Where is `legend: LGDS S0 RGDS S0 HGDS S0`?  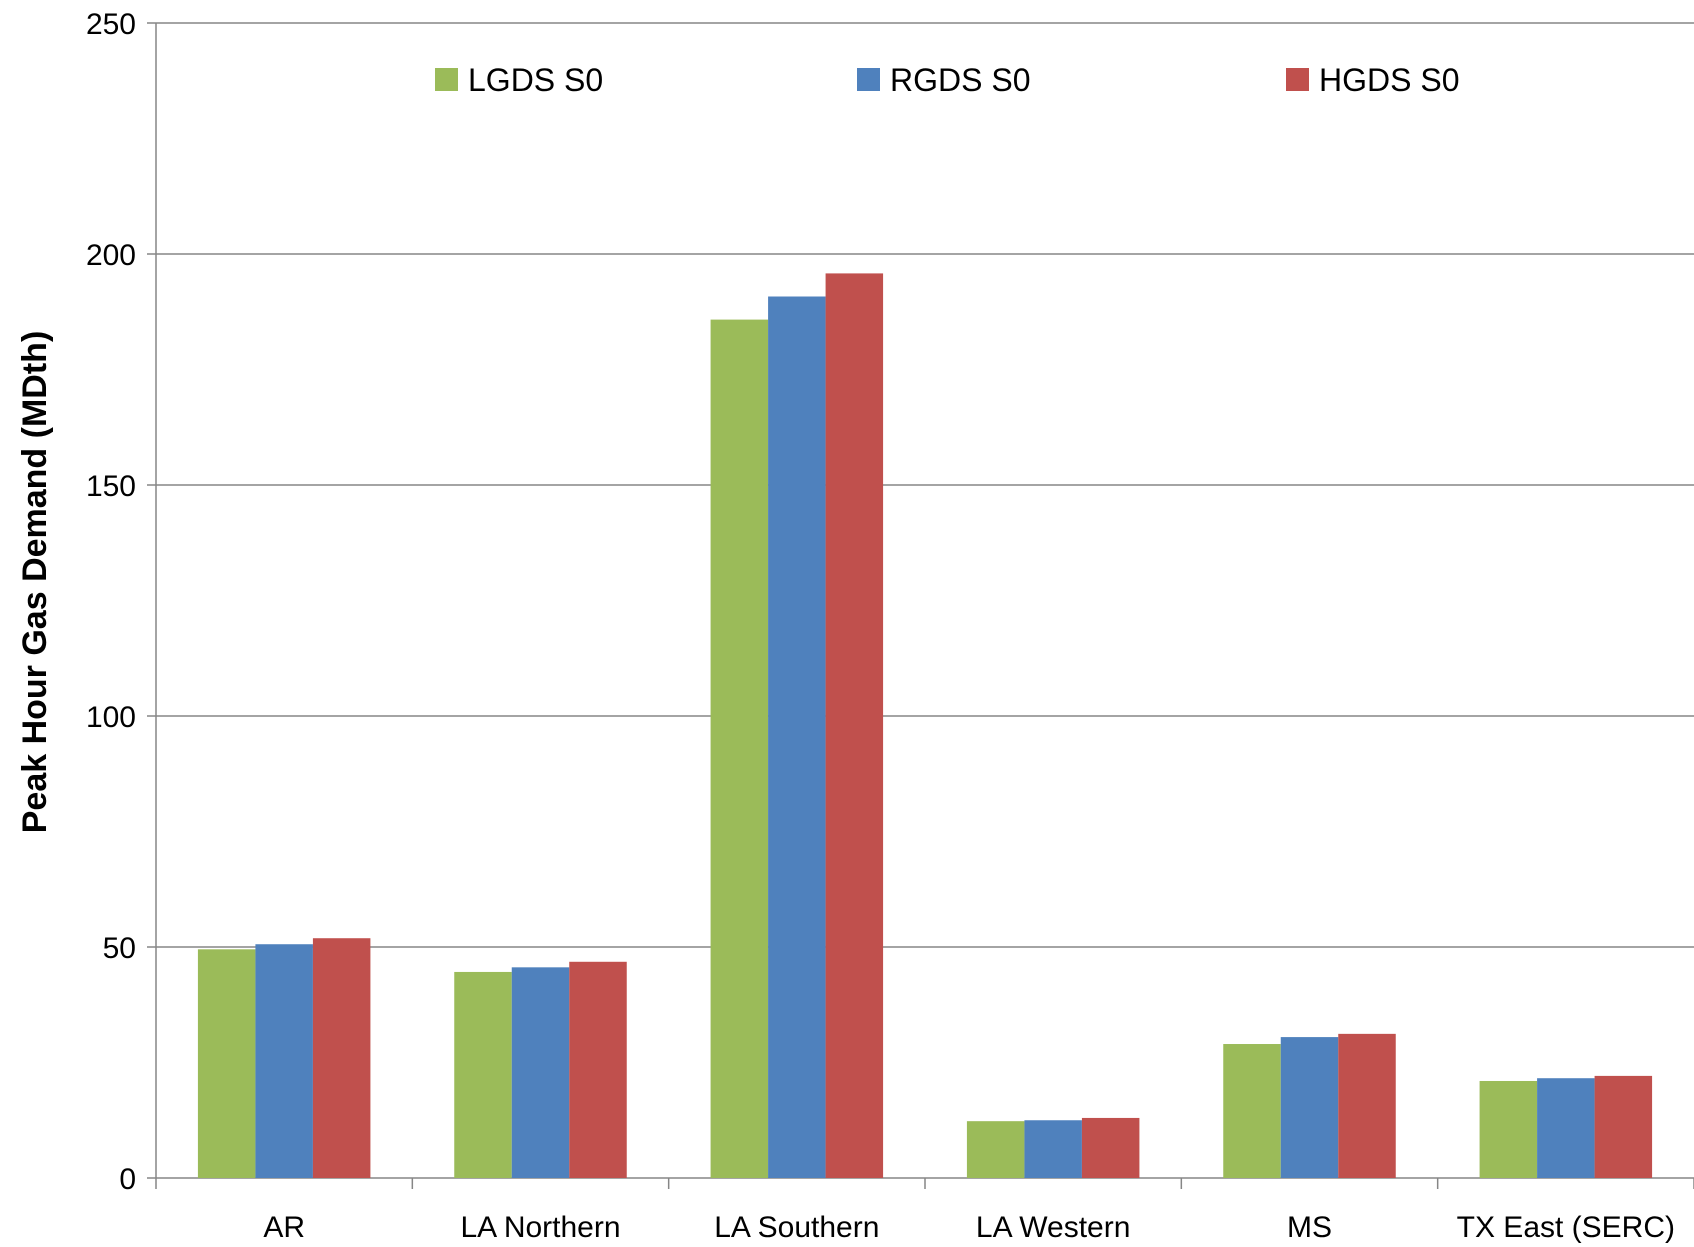
legend: LGDS S0 RGDS S0 HGDS S0 is located at coordinates (947, 80).